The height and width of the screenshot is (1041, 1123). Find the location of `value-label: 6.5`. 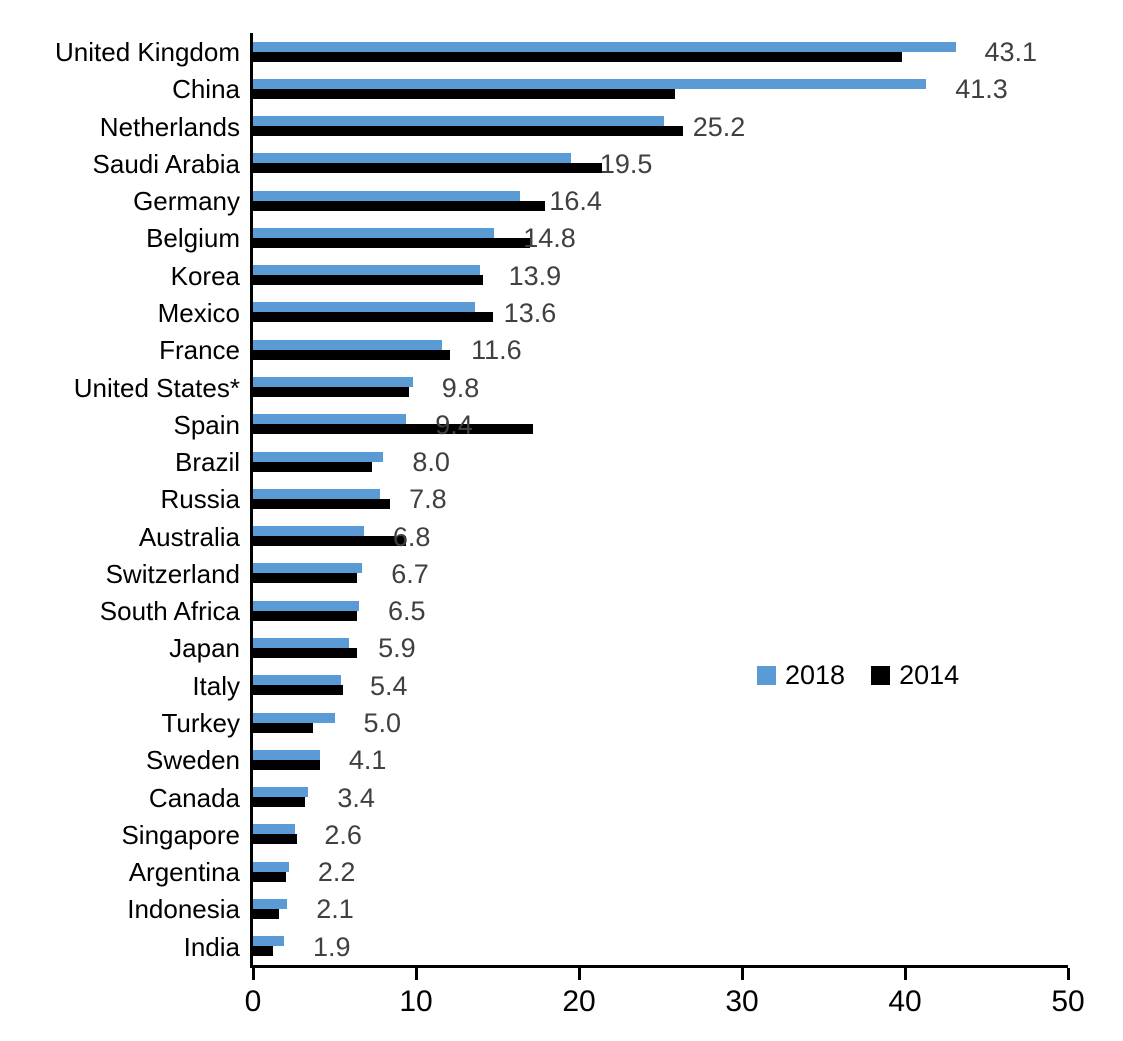

value-label: 6.5 is located at coordinates (406, 611).